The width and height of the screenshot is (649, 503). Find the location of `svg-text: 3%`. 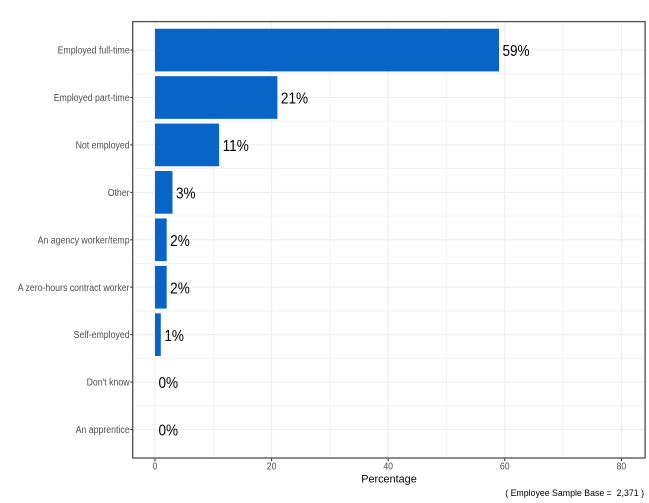

svg-text: 3% is located at coordinates (186, 194).